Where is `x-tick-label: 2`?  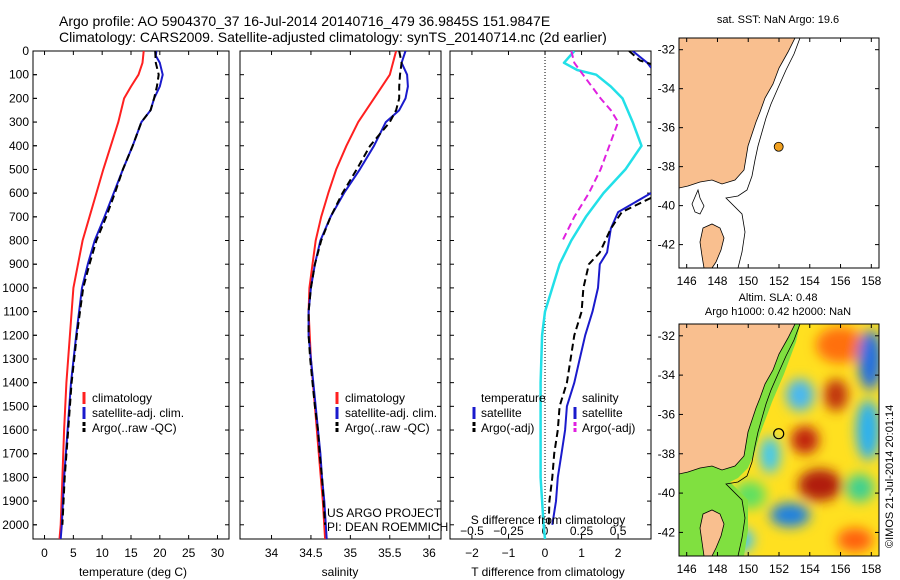 x-tick-label: 2 is located at coordinates (618, 553).